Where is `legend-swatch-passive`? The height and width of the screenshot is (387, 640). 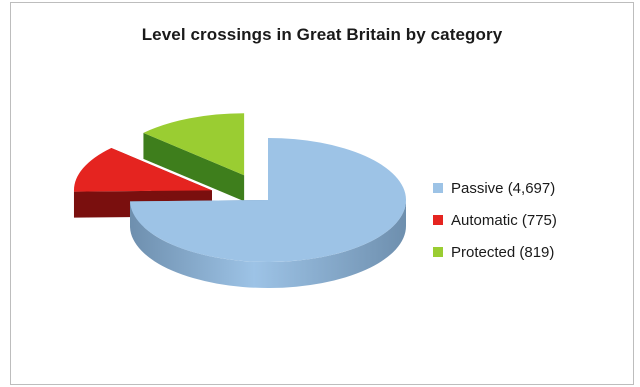
legend-swatch-passive is located at coordinates (438, 188).